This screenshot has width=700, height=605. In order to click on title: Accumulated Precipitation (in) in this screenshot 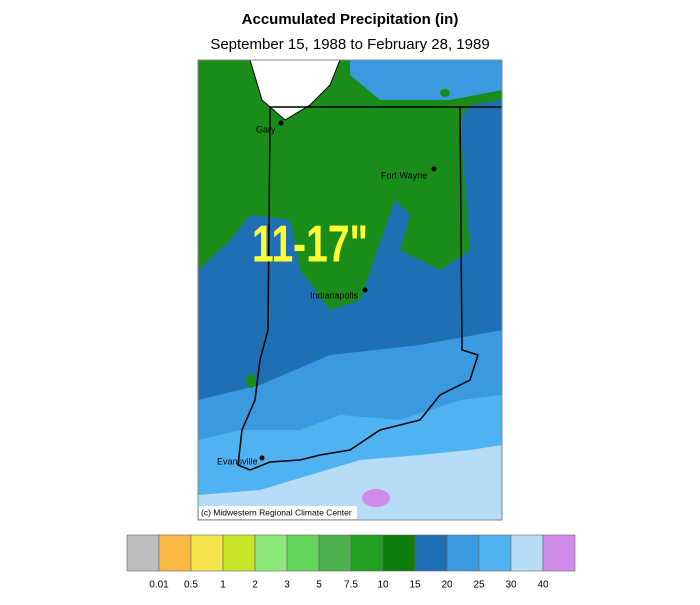, I will do `click(350, 19)`.